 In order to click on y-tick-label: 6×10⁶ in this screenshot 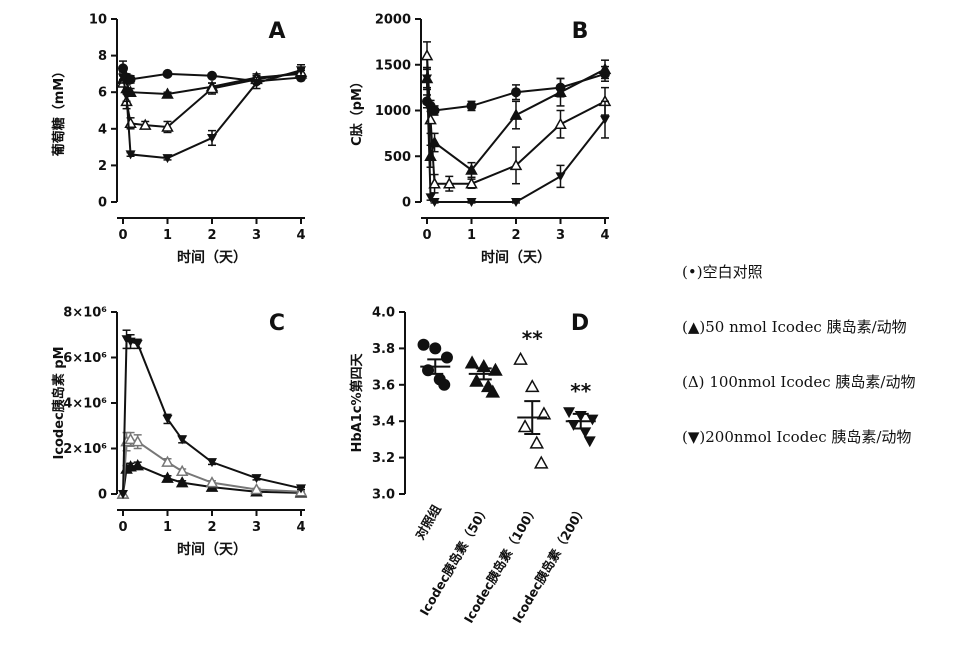, I will do `click(85, 358)`.